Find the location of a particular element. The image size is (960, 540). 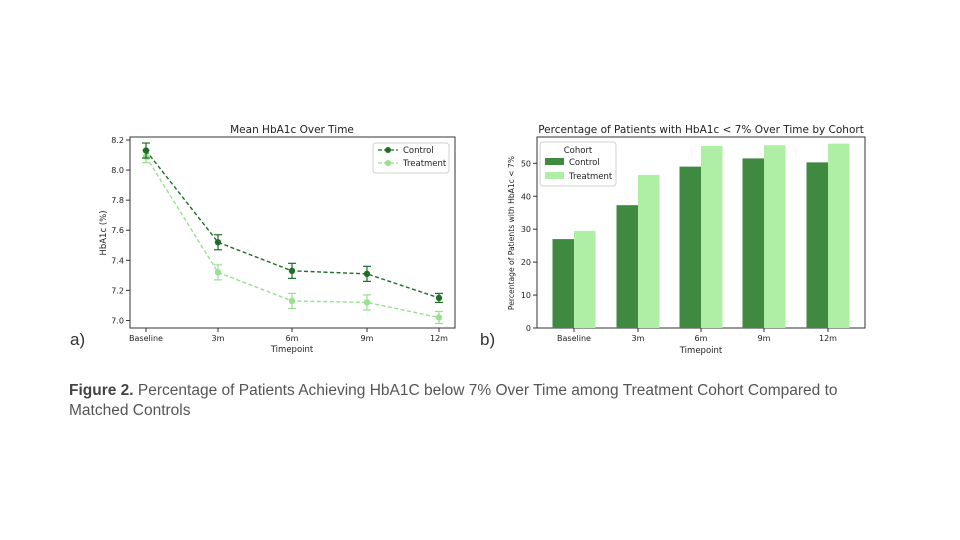

chart-b-xtick-label: 6m is located at coordinates (701, 338).